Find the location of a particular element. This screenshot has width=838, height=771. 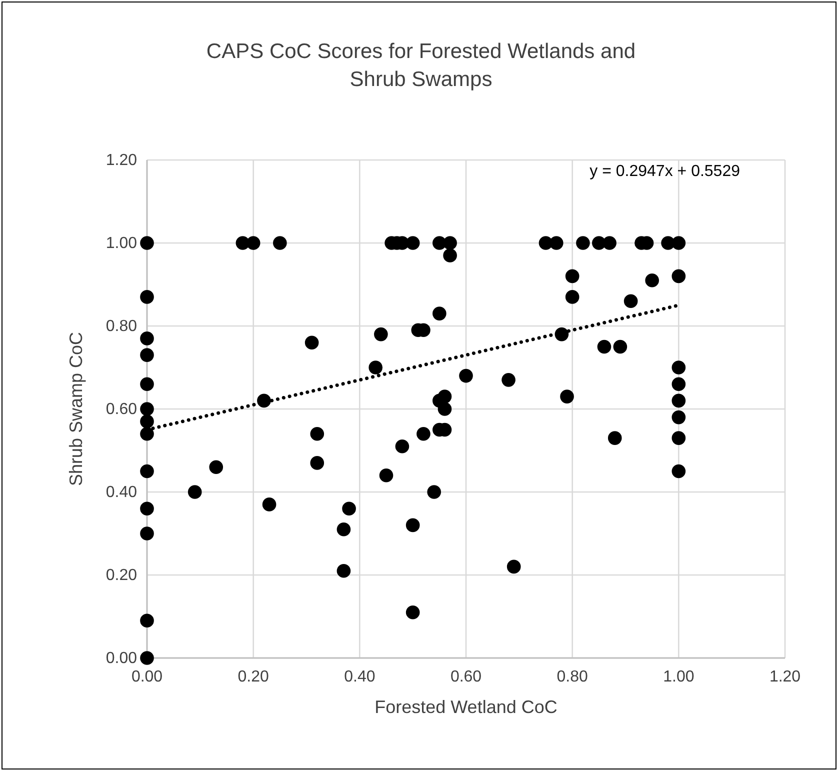

x-tick-label: 0.20 is located at coordinates (254, 677).